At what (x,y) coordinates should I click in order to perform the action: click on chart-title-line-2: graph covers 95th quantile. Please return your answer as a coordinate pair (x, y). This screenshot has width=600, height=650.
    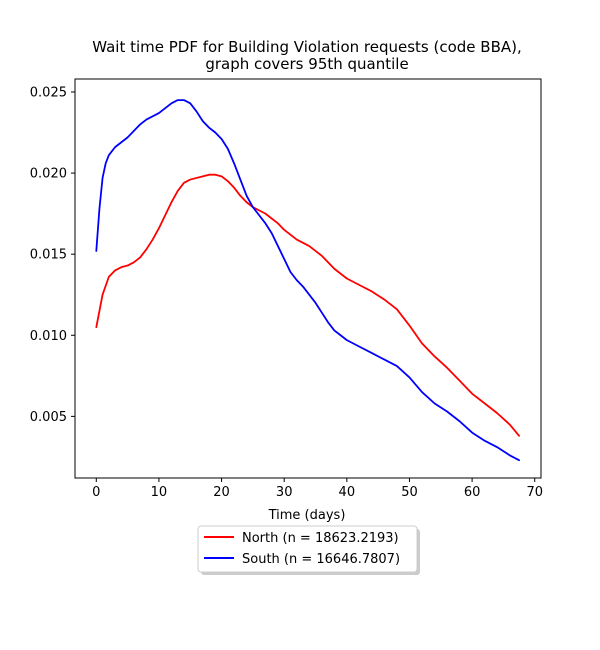
    Looking at the image, I should click on (306, 64).